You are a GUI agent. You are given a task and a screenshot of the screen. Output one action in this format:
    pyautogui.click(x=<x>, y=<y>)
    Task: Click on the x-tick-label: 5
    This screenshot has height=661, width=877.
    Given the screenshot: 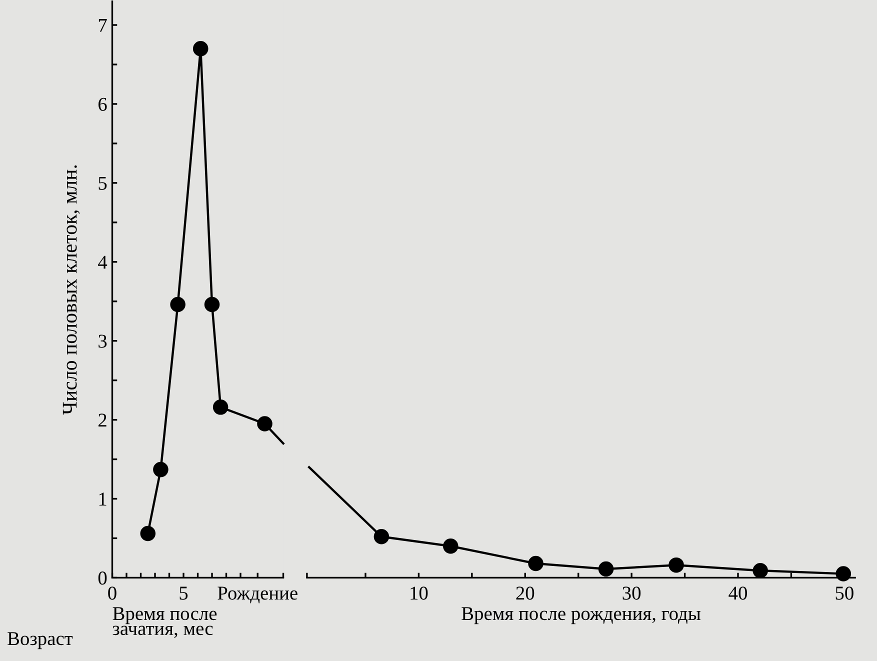 What is the action you would take?
    pyautogui.click(x=184, y=593)
    